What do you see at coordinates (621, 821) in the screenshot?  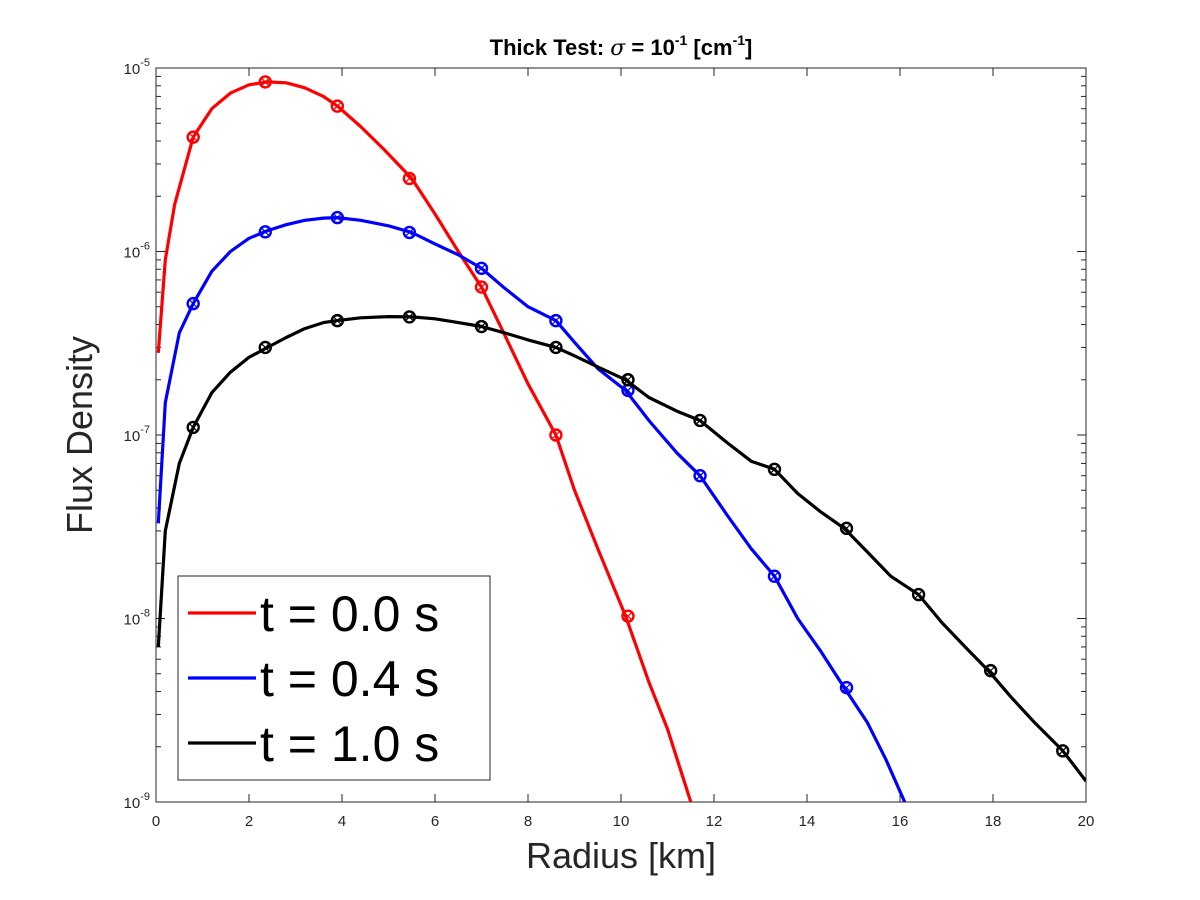 I see `x-tick-label: 10` at bounding box center [621, 821].